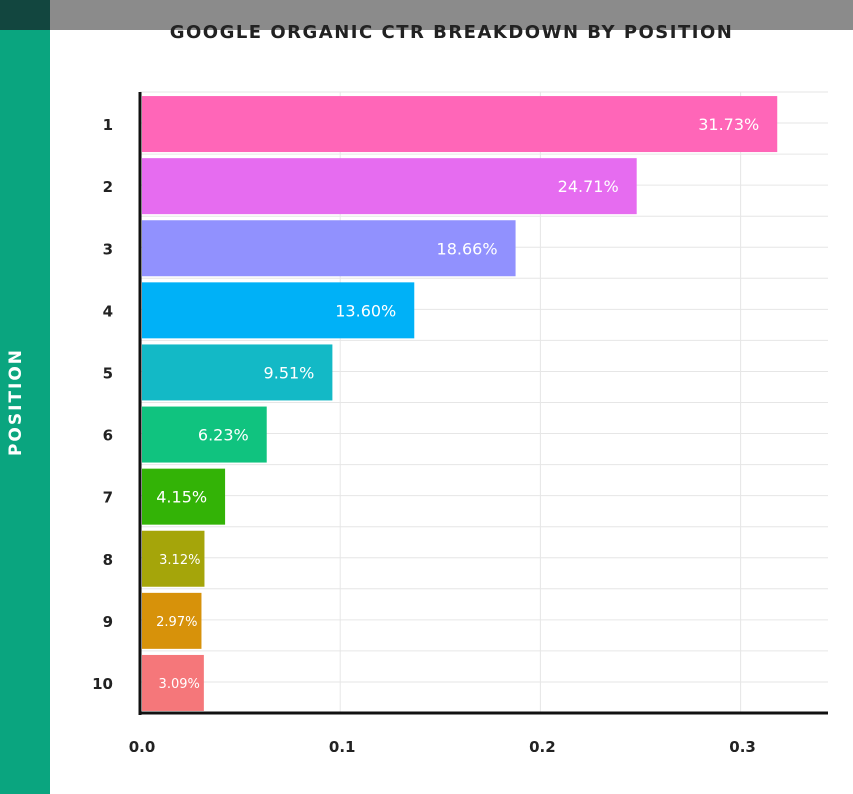 The image size is (853, 794). Describe the element at coordinates (108, 249) in the screenshot. I see `y-tick-label: 3` at that location.